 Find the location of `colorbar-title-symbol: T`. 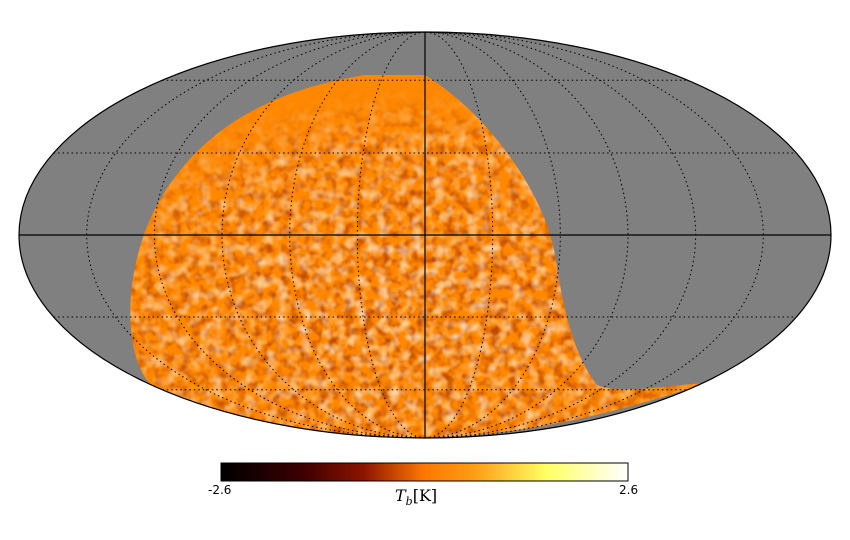

colorbar-title-symbol: T is located at coordinates (400, 495).